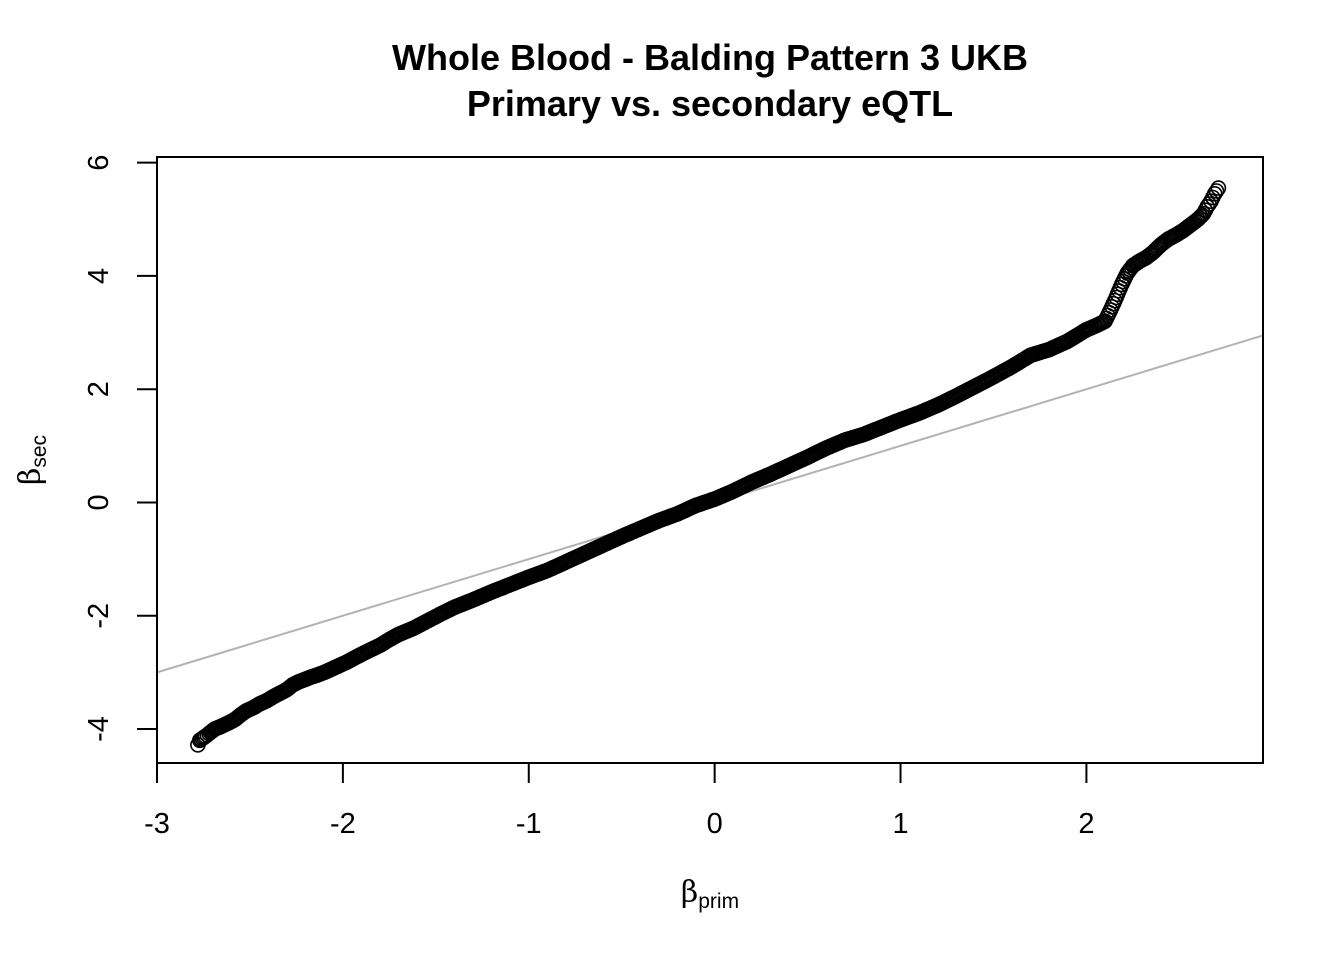 Image resolution: width=1344 pixels, height=960 pixels. Describe the element at coordinates (39, 451) in the screenshot. I see `y-axis-label-subscript: sec` at that location.